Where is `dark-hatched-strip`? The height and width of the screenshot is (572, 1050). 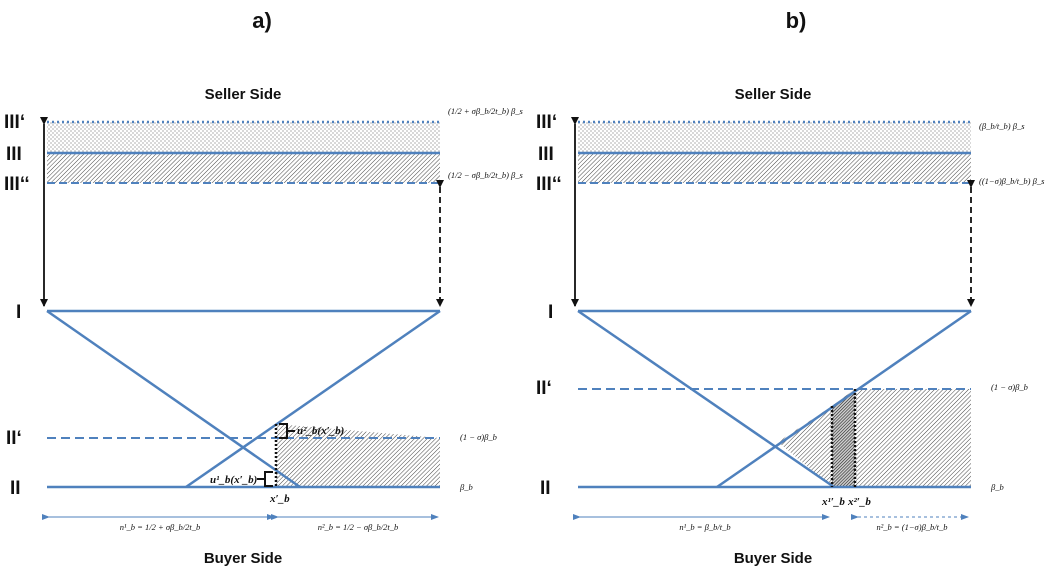
dark-hatched-strip is located at coordinates (843, 438).